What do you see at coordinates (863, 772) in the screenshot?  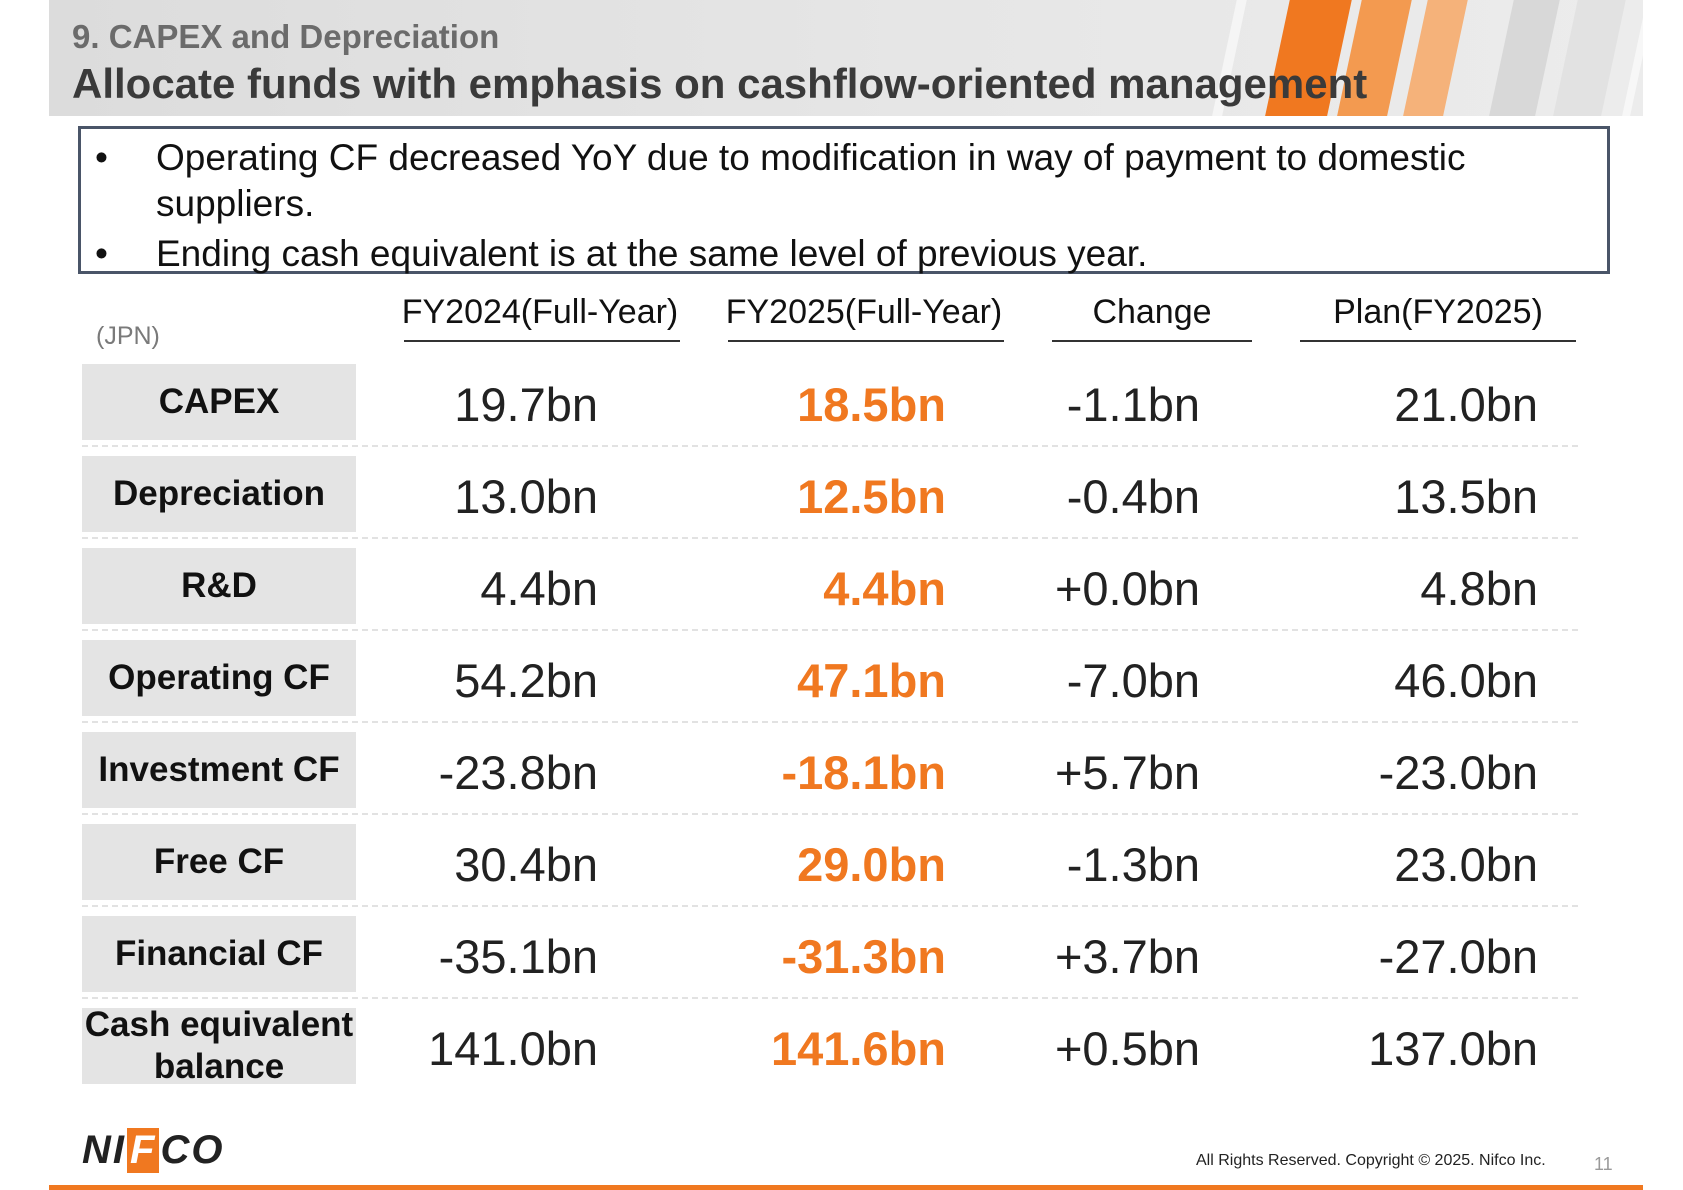 I see `cell-fy2025: -18.1bn` at bounding box center [863, 772].